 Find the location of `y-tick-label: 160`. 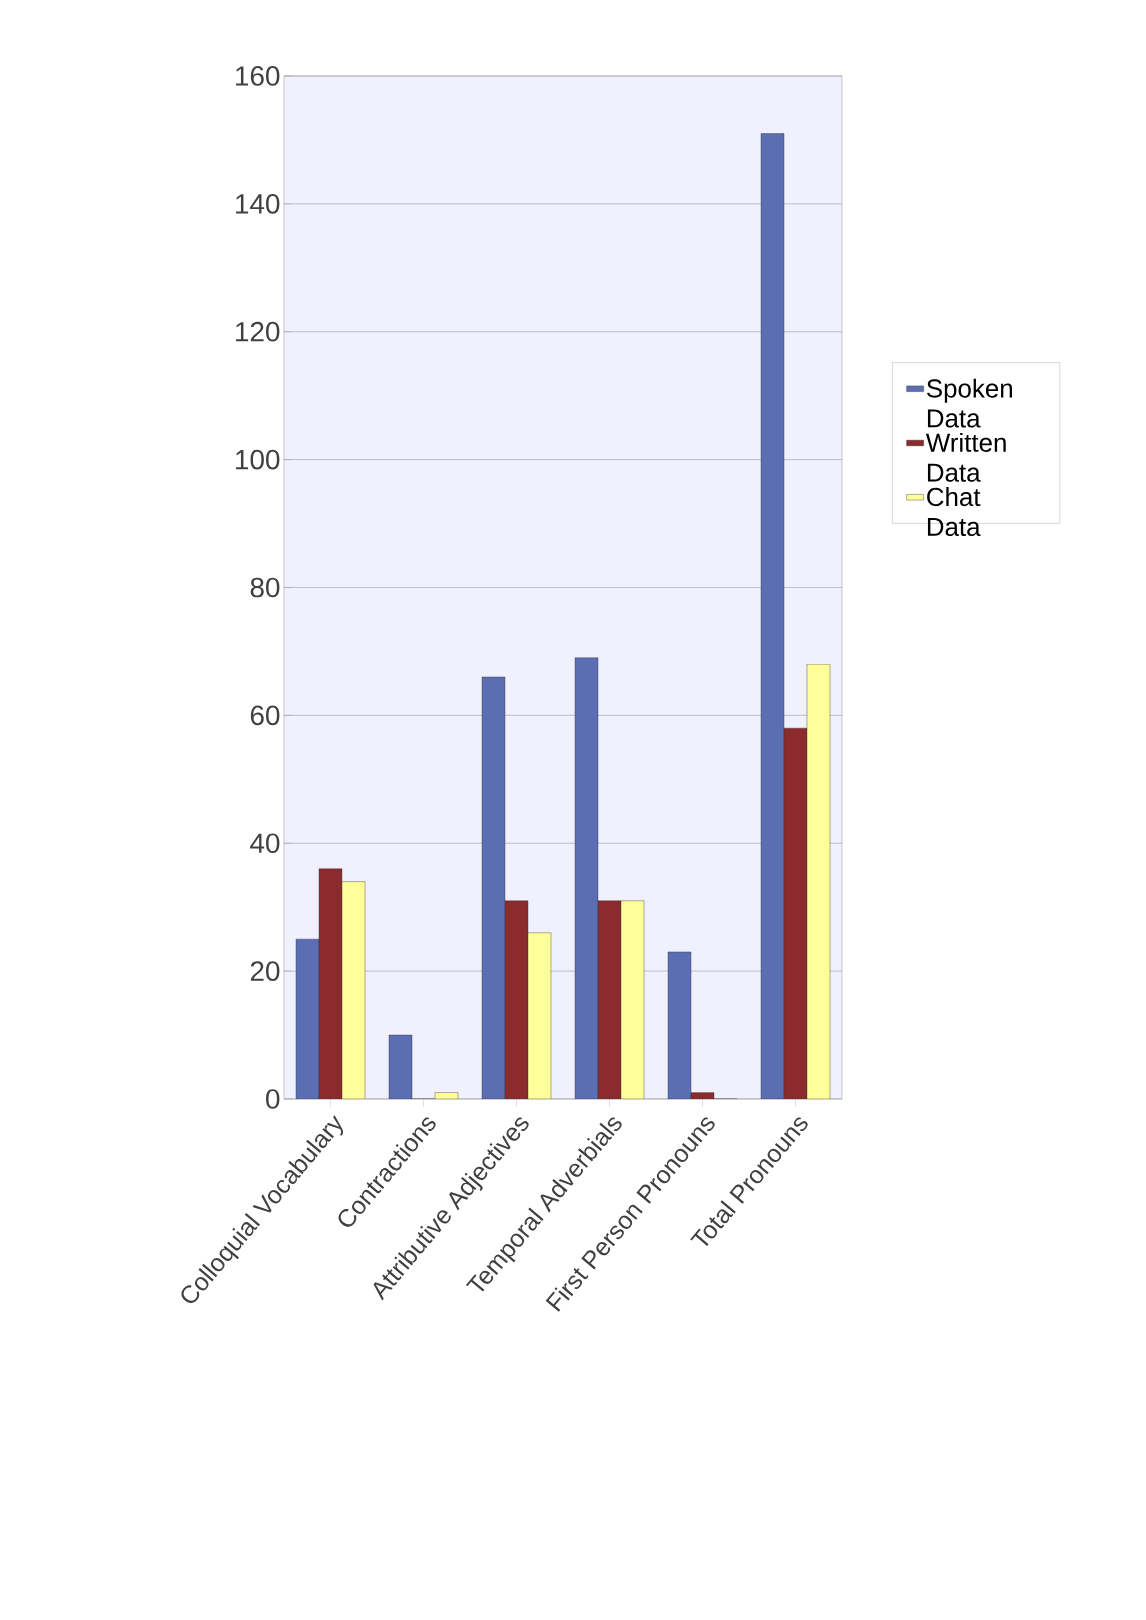

y-tick-label: 160 is located at coordinates (258, 76).